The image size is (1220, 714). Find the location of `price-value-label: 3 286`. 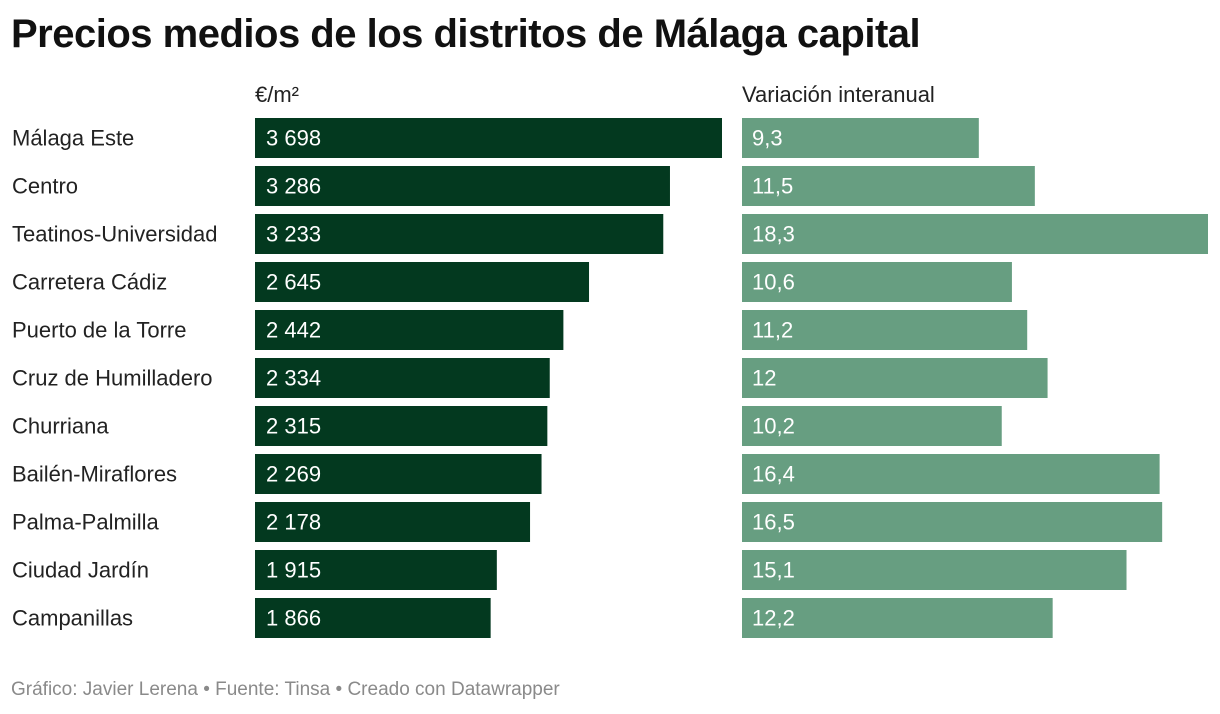

price-value-label: 3 286 is located at coordinates (293, 186).